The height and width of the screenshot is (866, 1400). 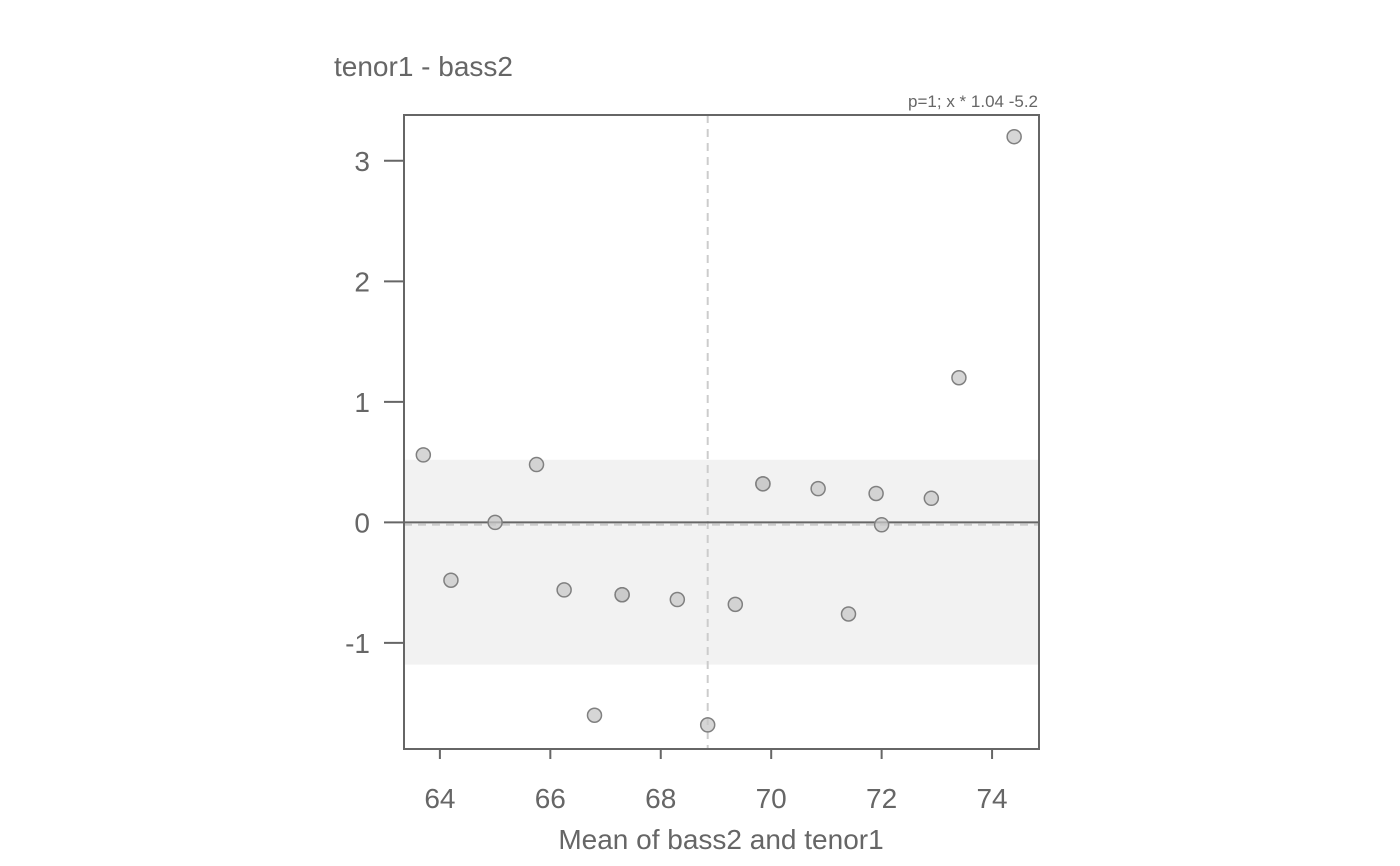 What do you see at coordinates (357, 643) in the screenshot?
I see `y-tick-label: -1` at bounding box center [357, 643].